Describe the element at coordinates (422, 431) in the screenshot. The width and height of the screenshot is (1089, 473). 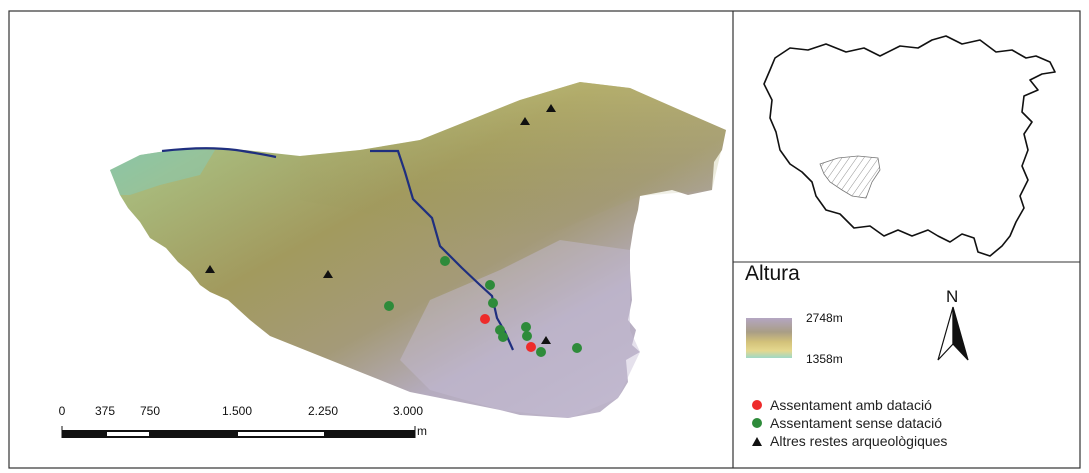
I see `scale-unit: m` at that location.